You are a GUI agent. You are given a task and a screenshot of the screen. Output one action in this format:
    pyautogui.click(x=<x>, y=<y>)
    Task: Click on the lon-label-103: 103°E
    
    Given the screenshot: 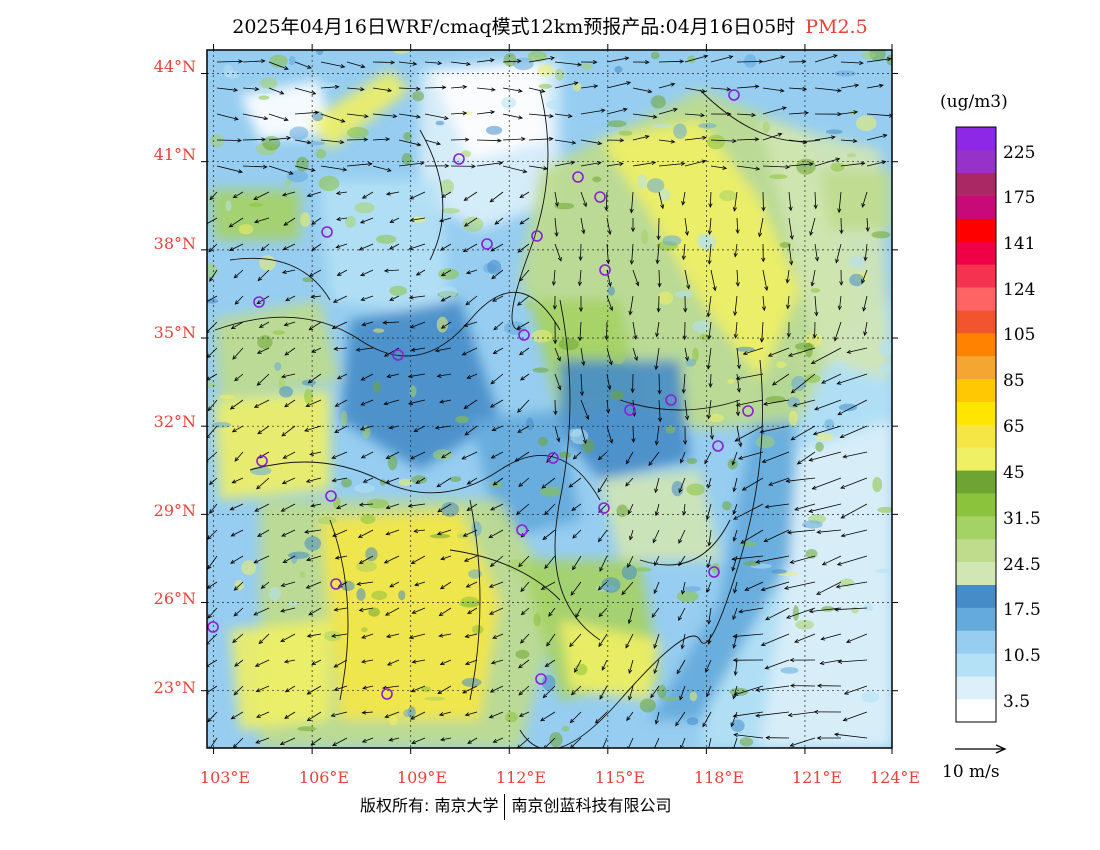 What is the action you would take?
    pyautogui.click(x=225, y=777)
    